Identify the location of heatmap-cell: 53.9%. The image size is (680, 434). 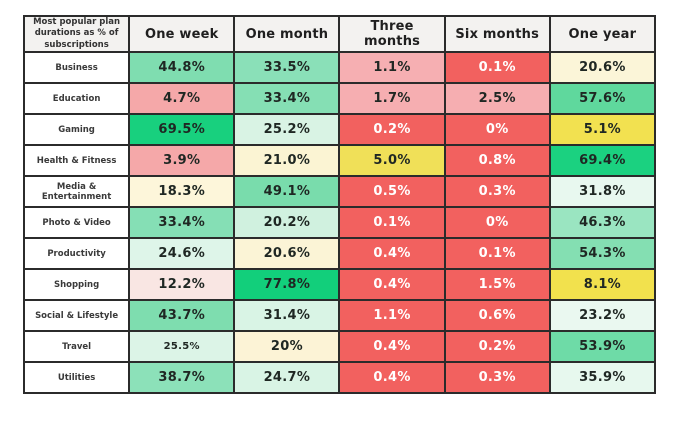
(602, 346).